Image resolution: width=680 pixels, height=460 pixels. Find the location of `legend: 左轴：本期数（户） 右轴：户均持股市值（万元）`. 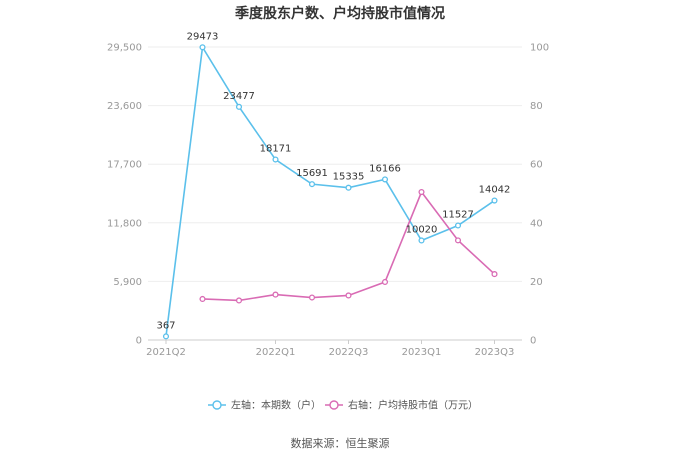

legend: 左轴：本期数（户） 右轴：户均持股市值（万元） is located at coordinates (343, 405).